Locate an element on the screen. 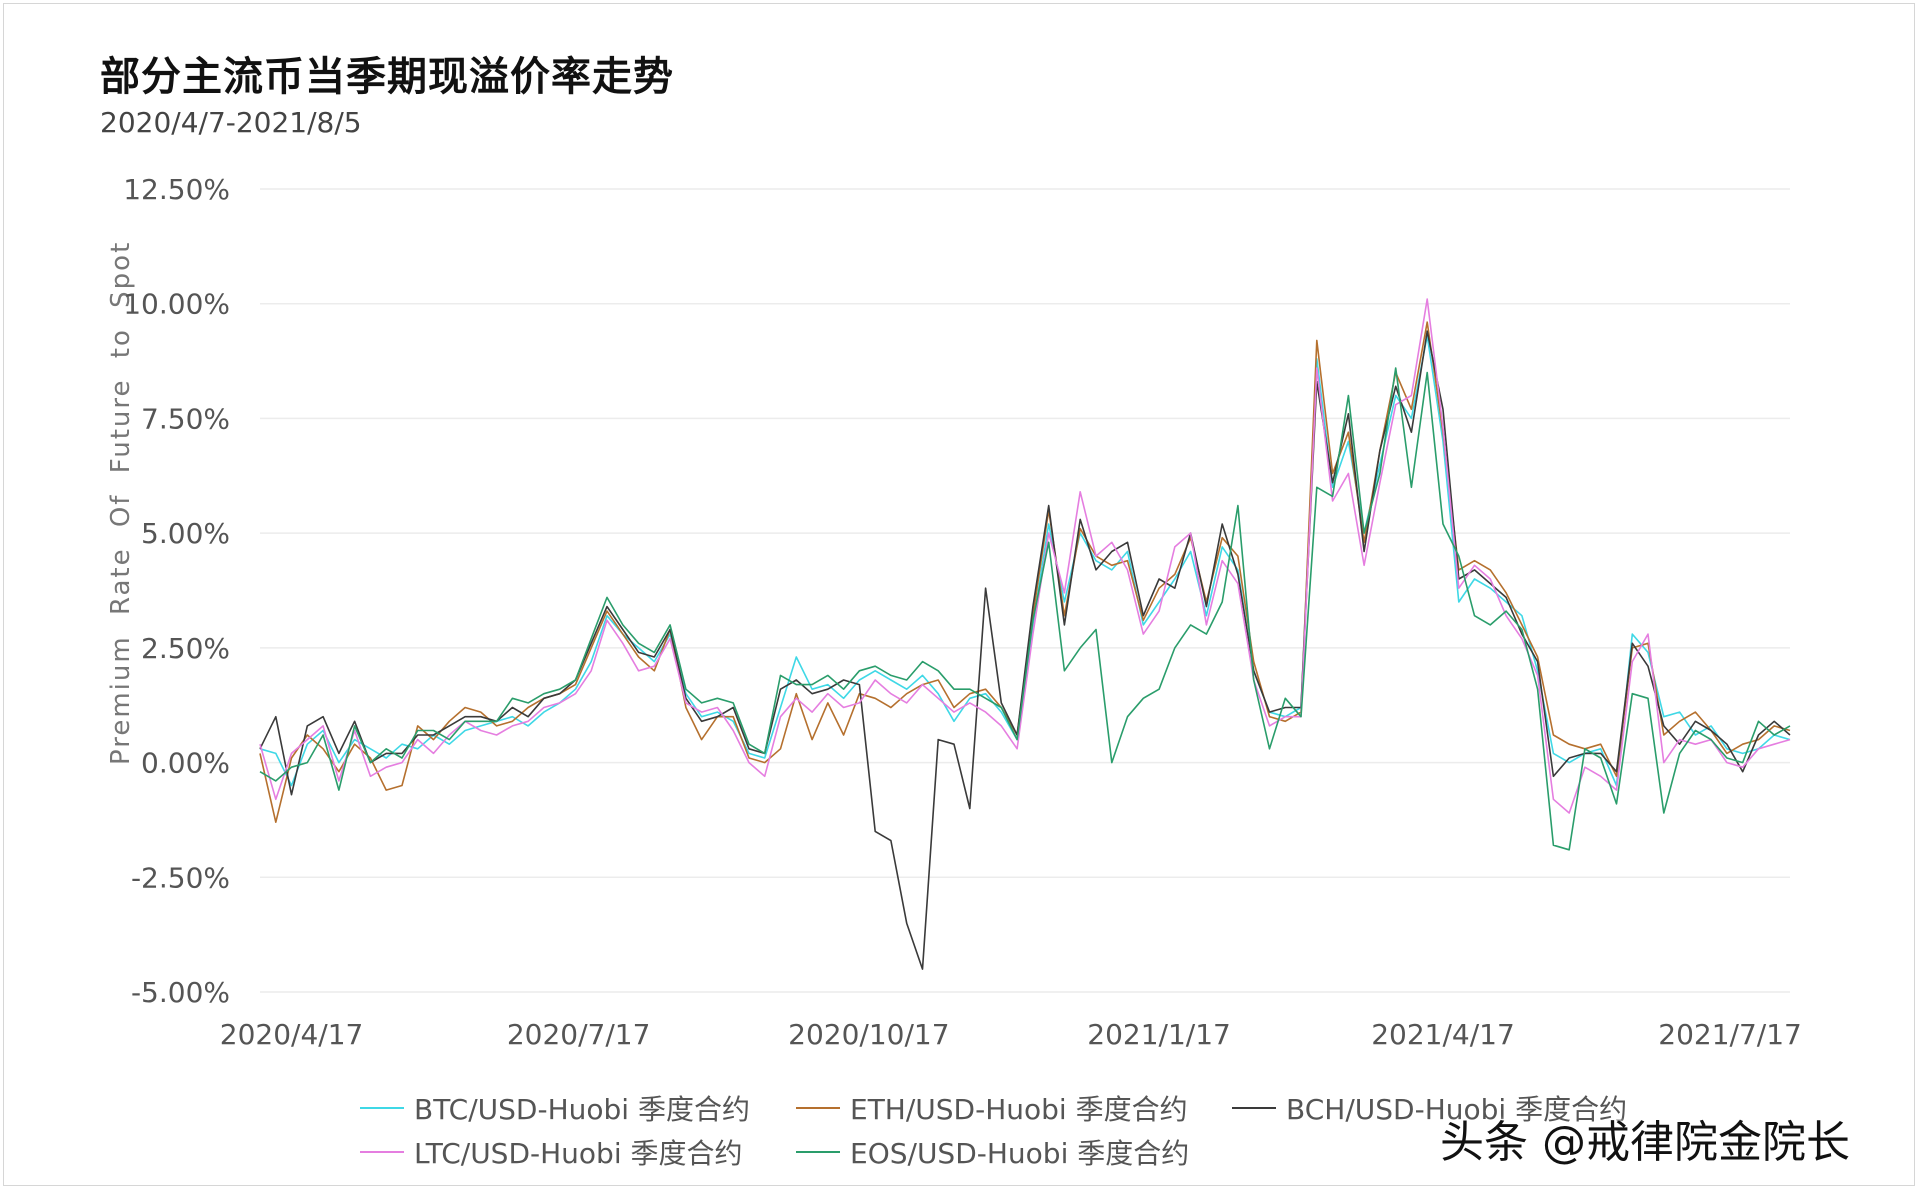  legend-label: BCH/USD-Huobi 季度合约 is located at coordinates (1457, 1109).